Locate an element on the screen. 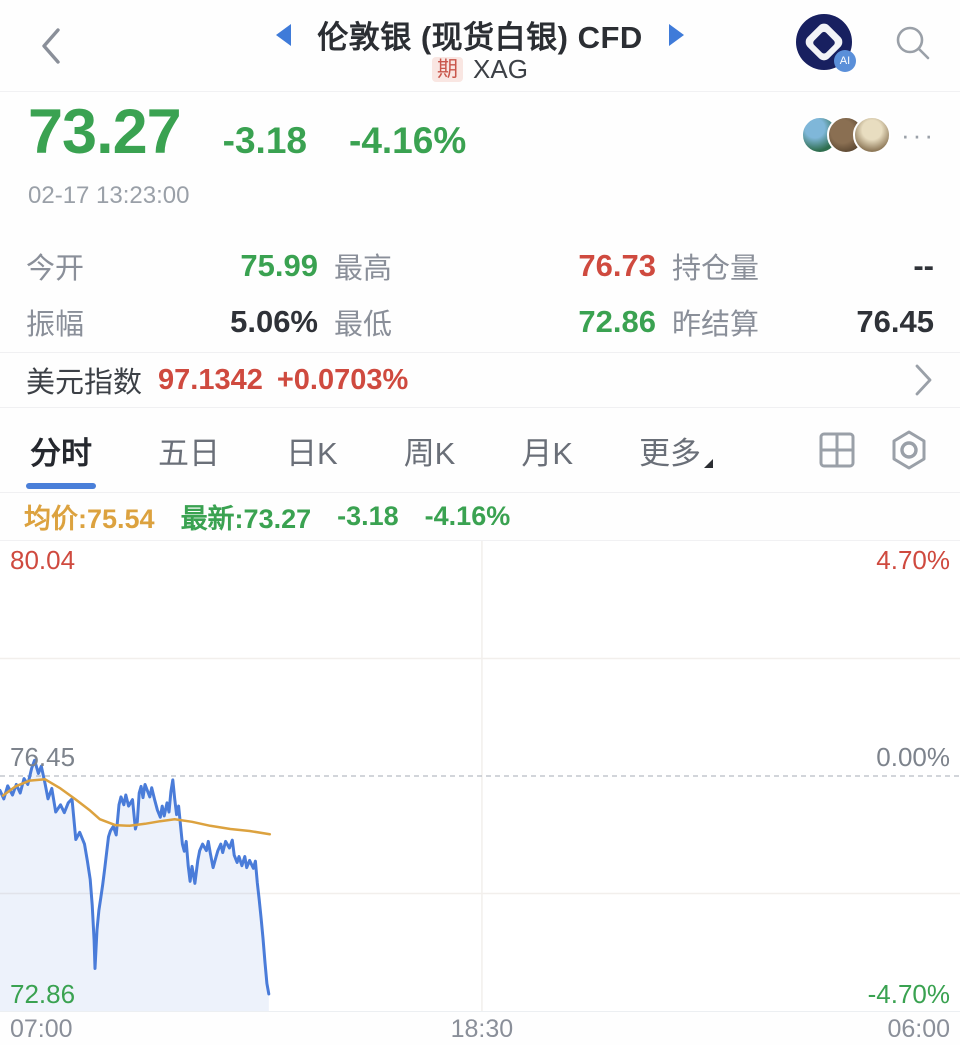 This screenshot has height=1045, width=960. page-title: 伦敦银 (现货白银) CFD is located at coordinates (480, 37).